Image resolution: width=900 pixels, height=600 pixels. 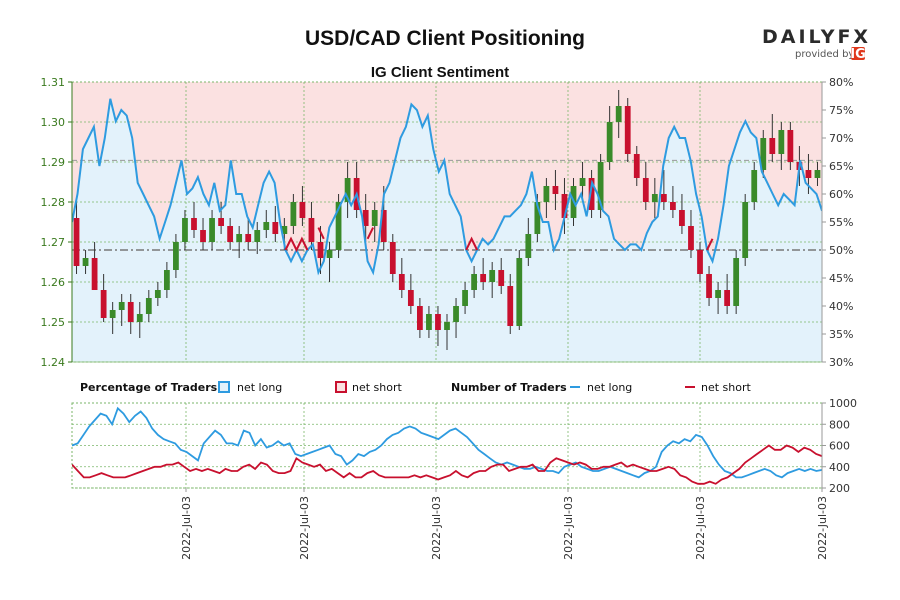 I want to click on legend-pct-long: net long, so click(x=259, y=387).